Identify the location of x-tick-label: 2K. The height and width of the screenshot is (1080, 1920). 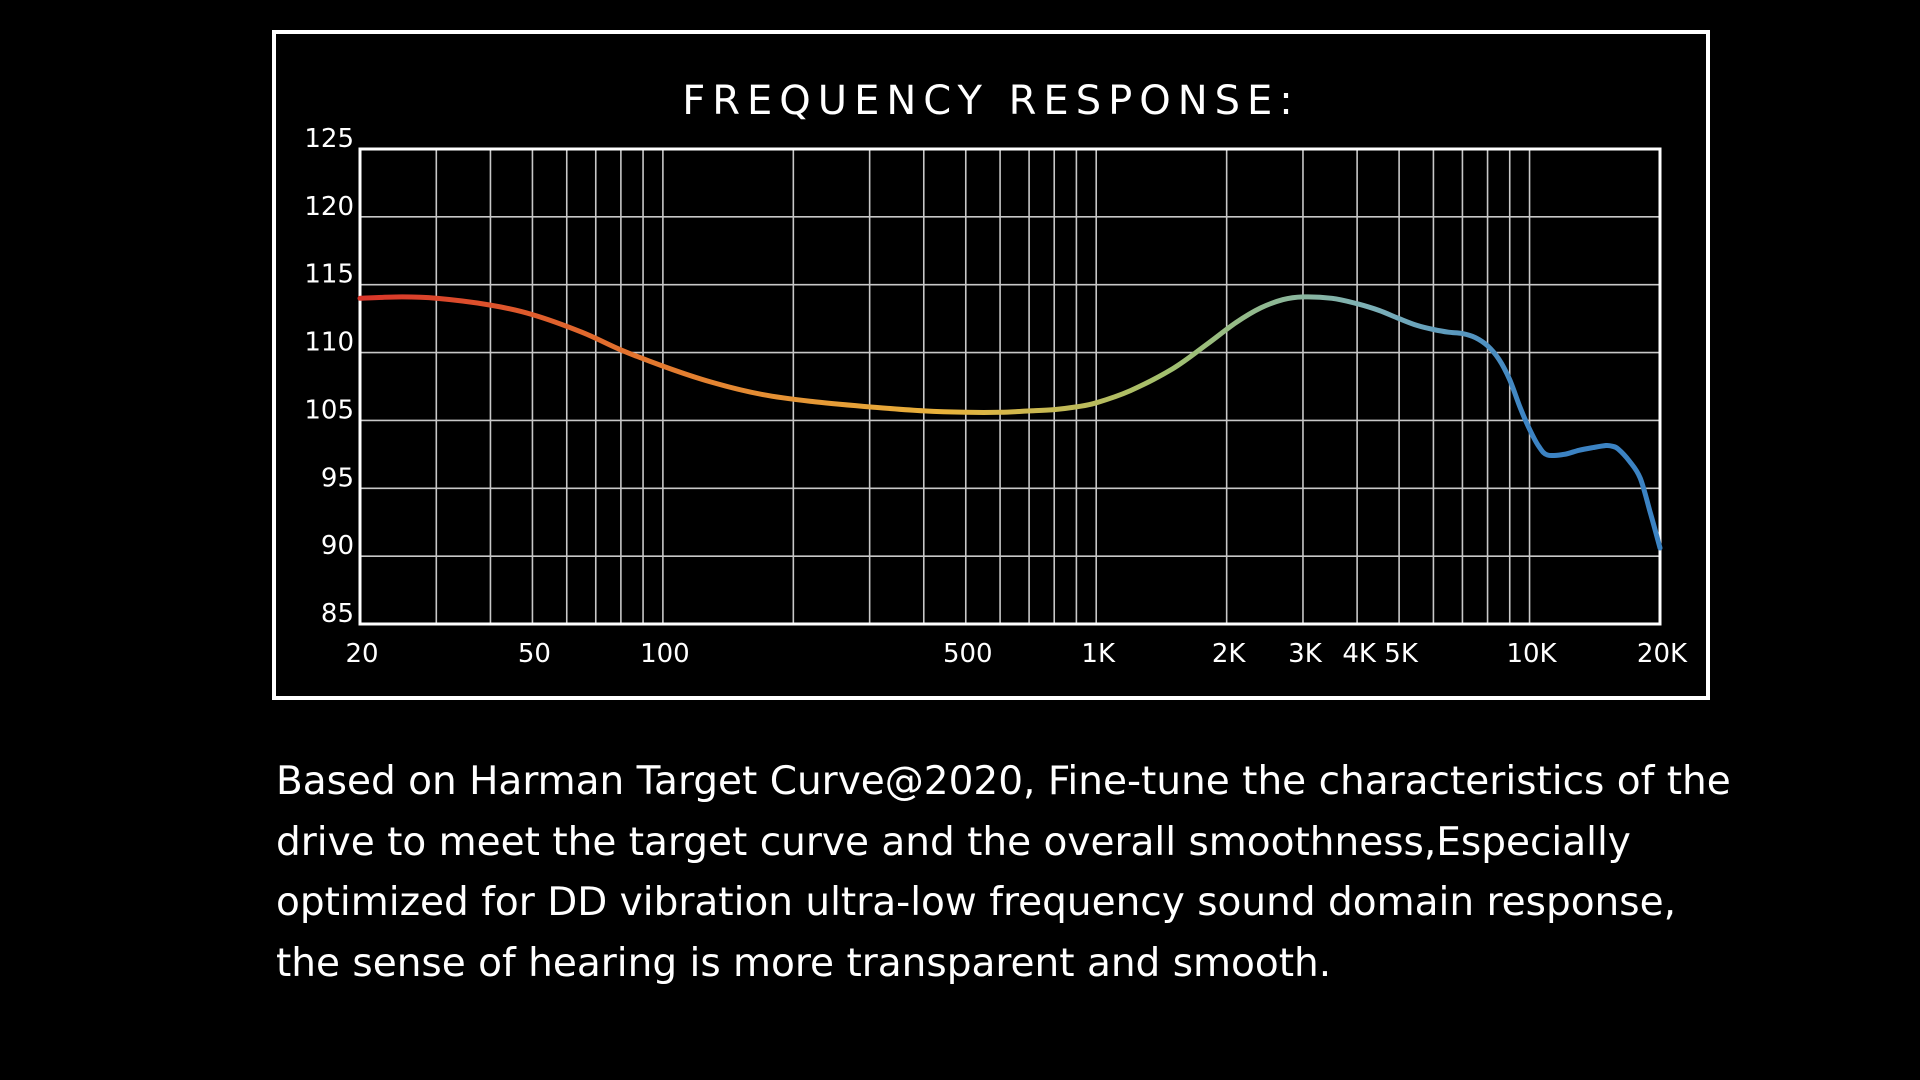
(1229, 654).